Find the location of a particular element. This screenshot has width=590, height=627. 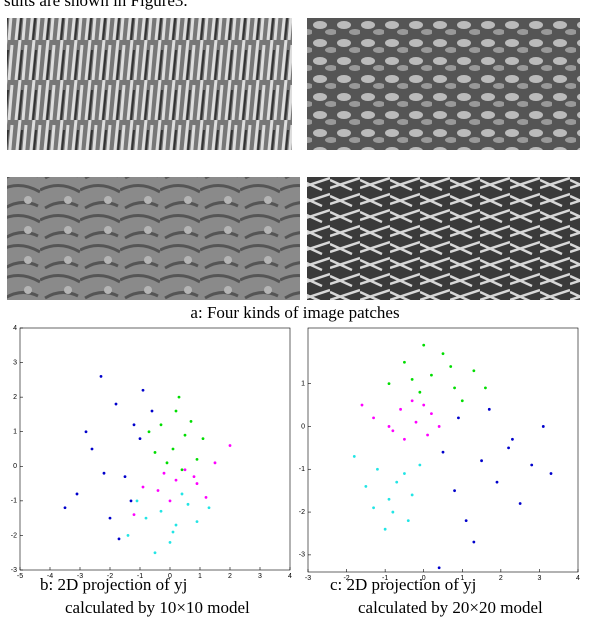

x-tick-label: -5 is located at coordinates (20, 576).